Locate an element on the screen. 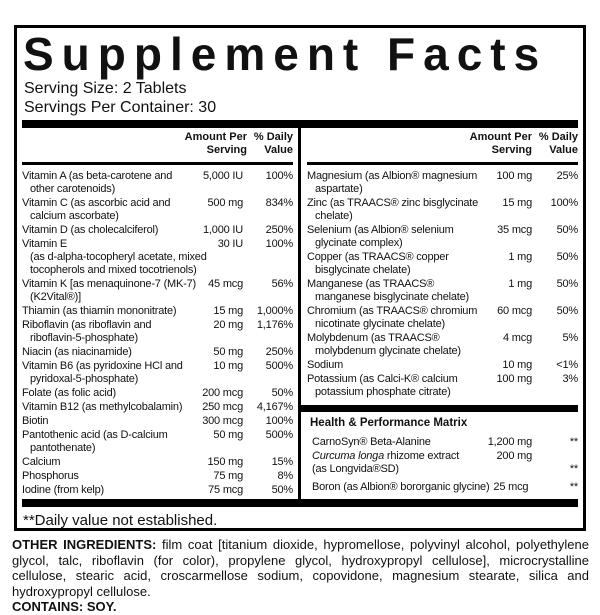 The width and height of the screenshot is (600, 615). nutrient-dv: 4,167% is located at coordinates (274, 407).